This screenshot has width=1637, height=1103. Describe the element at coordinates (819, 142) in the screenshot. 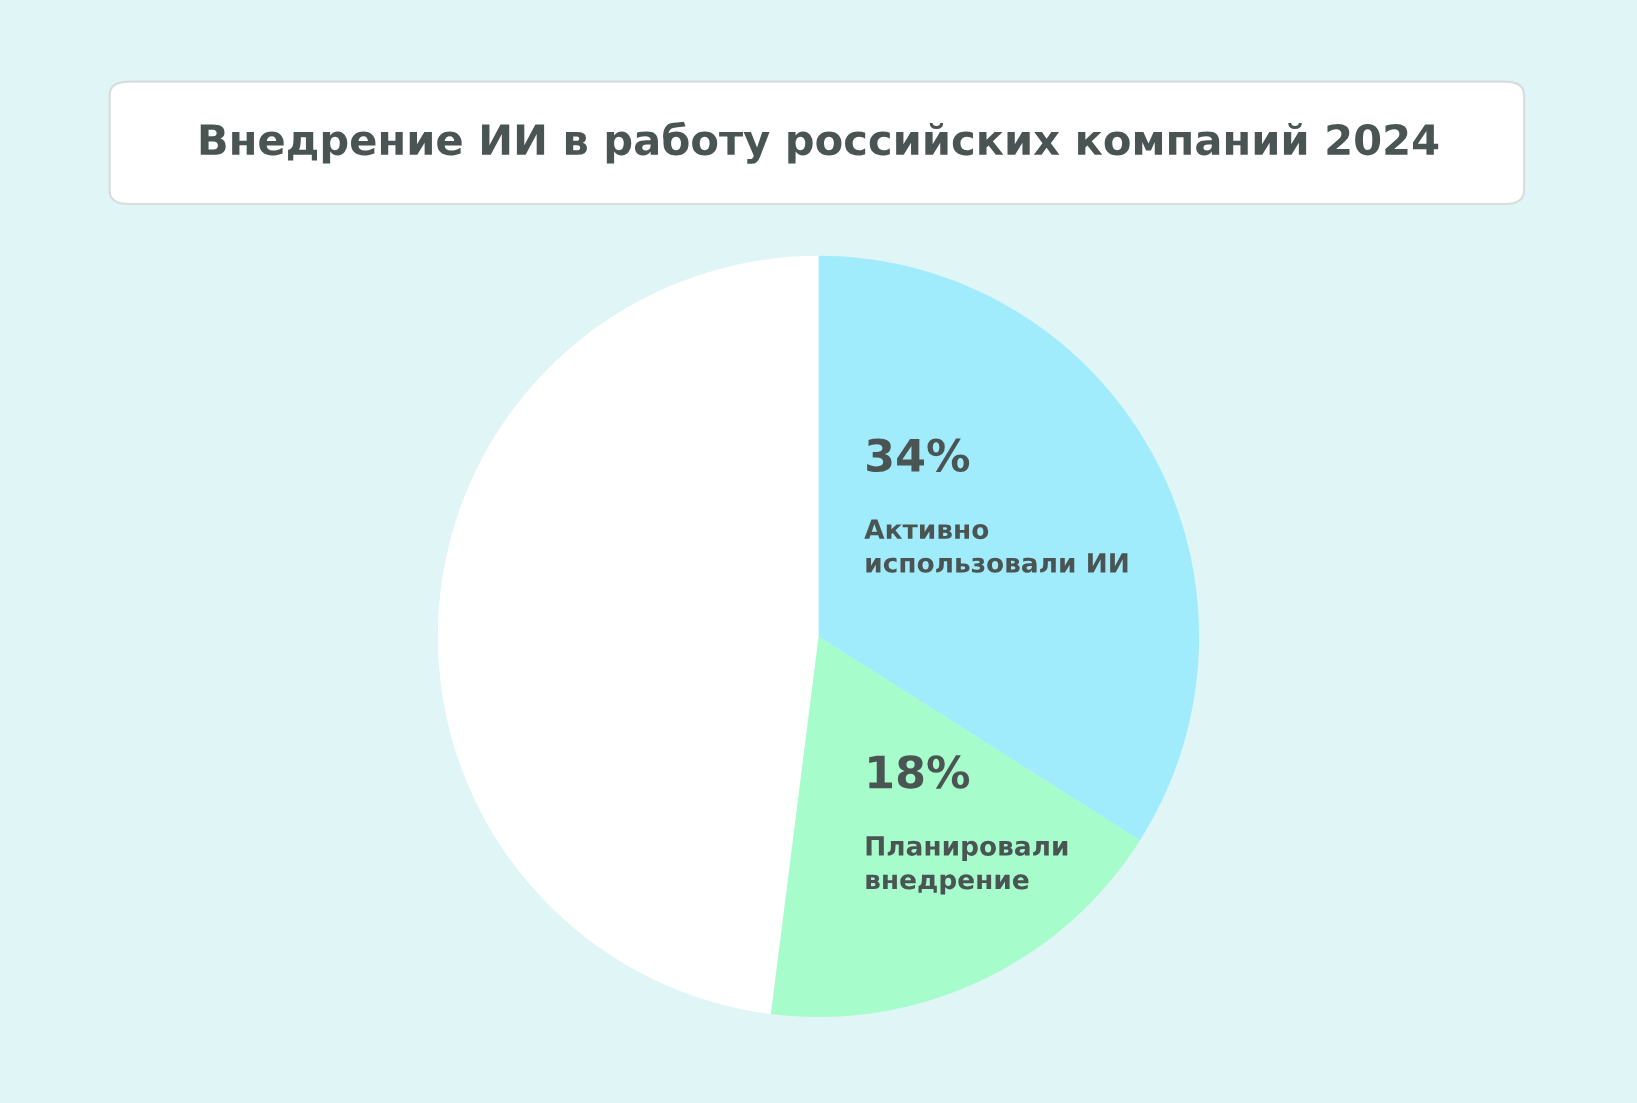

I see `chart-title: Внедрение ИИ в работу российских компаний 2024` at that location.